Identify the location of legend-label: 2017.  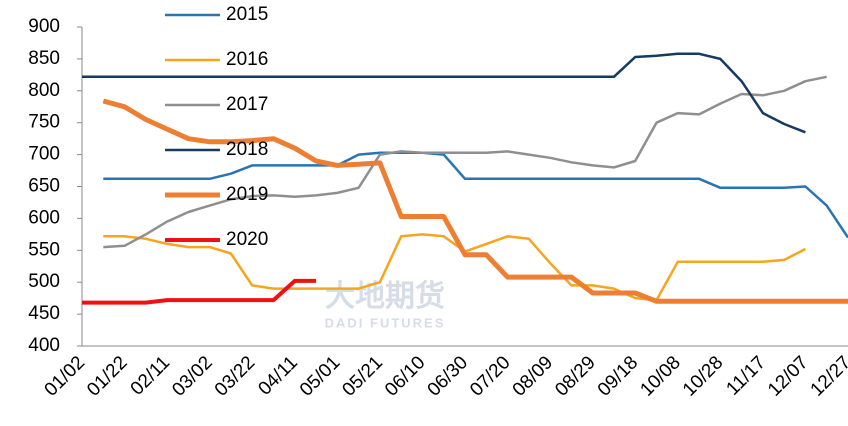
(247, 104).